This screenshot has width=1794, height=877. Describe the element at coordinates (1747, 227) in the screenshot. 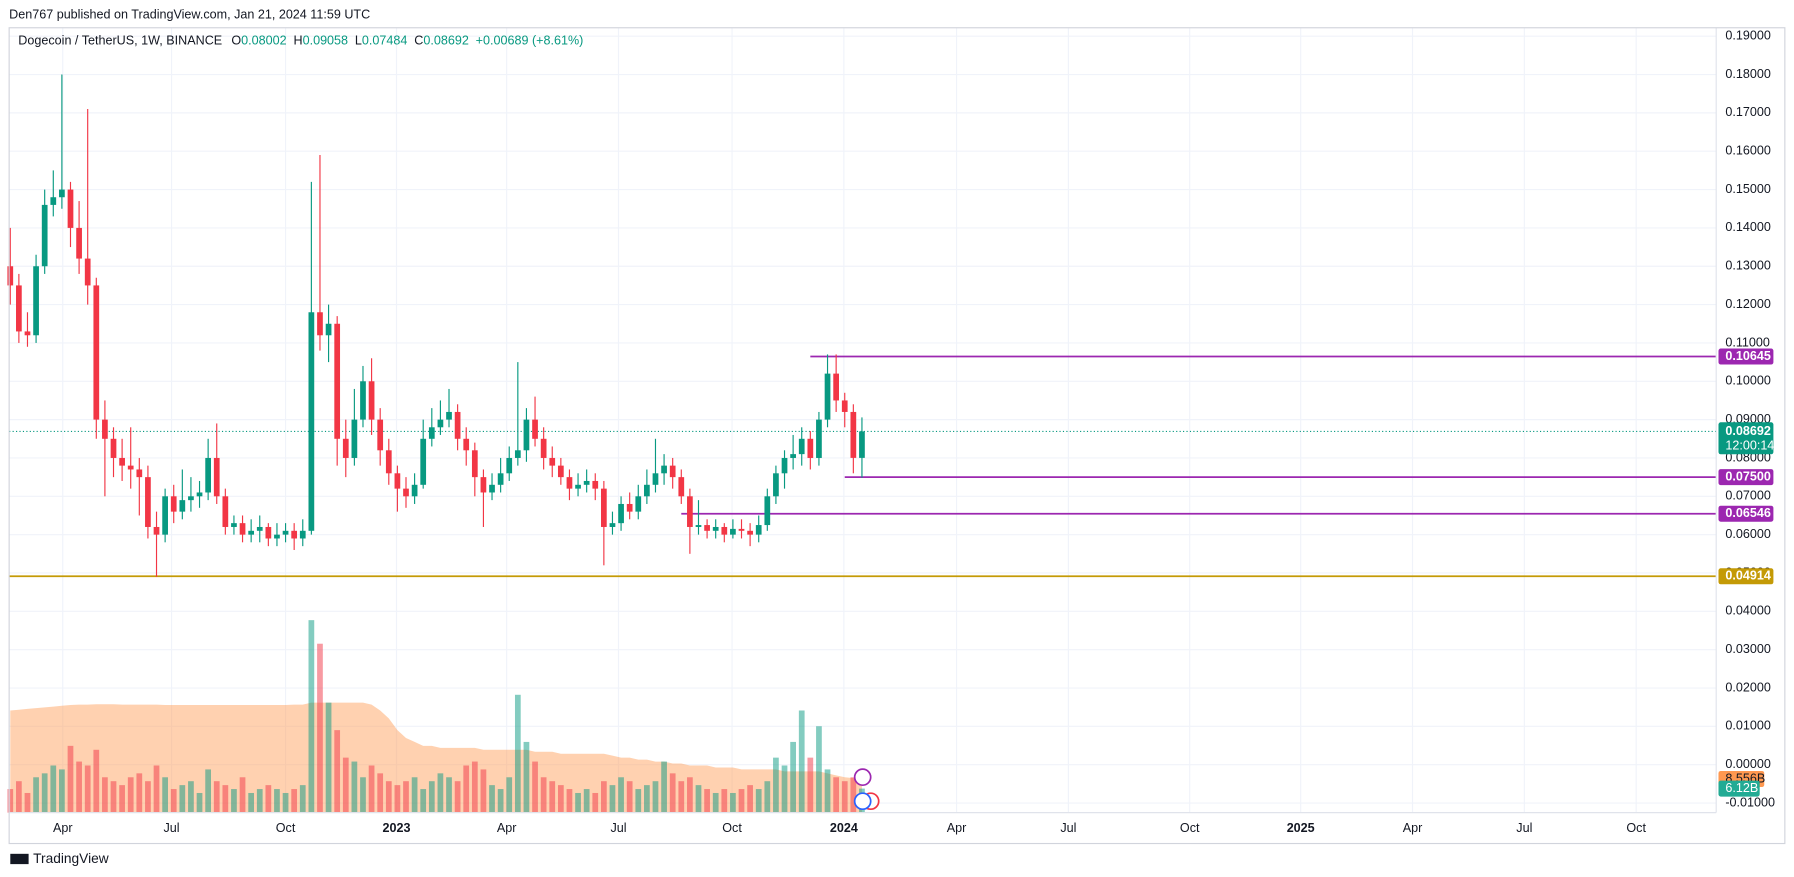

I see `y-tick-label: 0.14000` at that location.